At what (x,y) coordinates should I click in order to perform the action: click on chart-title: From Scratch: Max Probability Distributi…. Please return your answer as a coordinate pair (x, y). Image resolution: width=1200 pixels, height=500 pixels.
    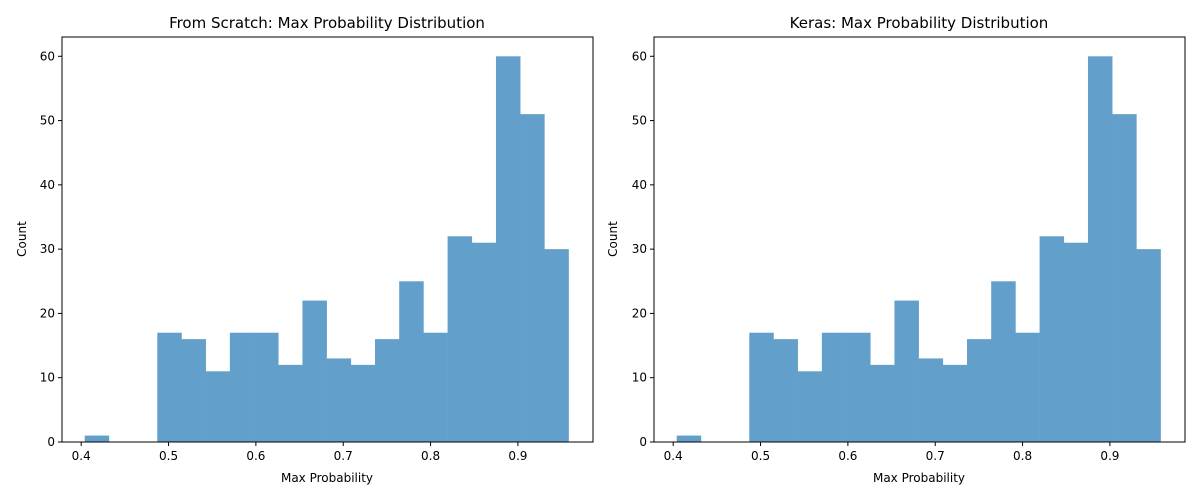
    Looking at the image, I should click on (327, 23).